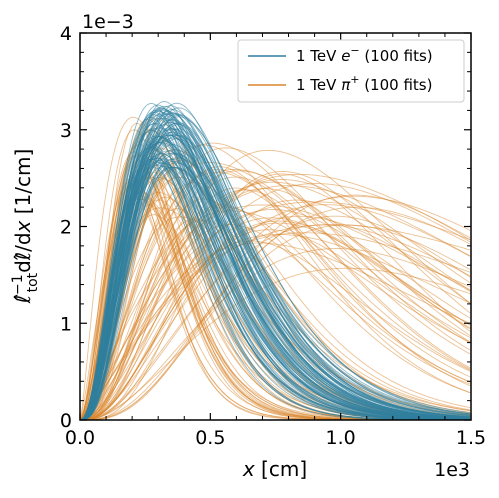 The height and width of the screenshot is (498, 499). What do you see at coordinates (396, 56) in the screenshot?
I see `legend-electron-suffix: (100 fits)` at bounding box center [396, 56].